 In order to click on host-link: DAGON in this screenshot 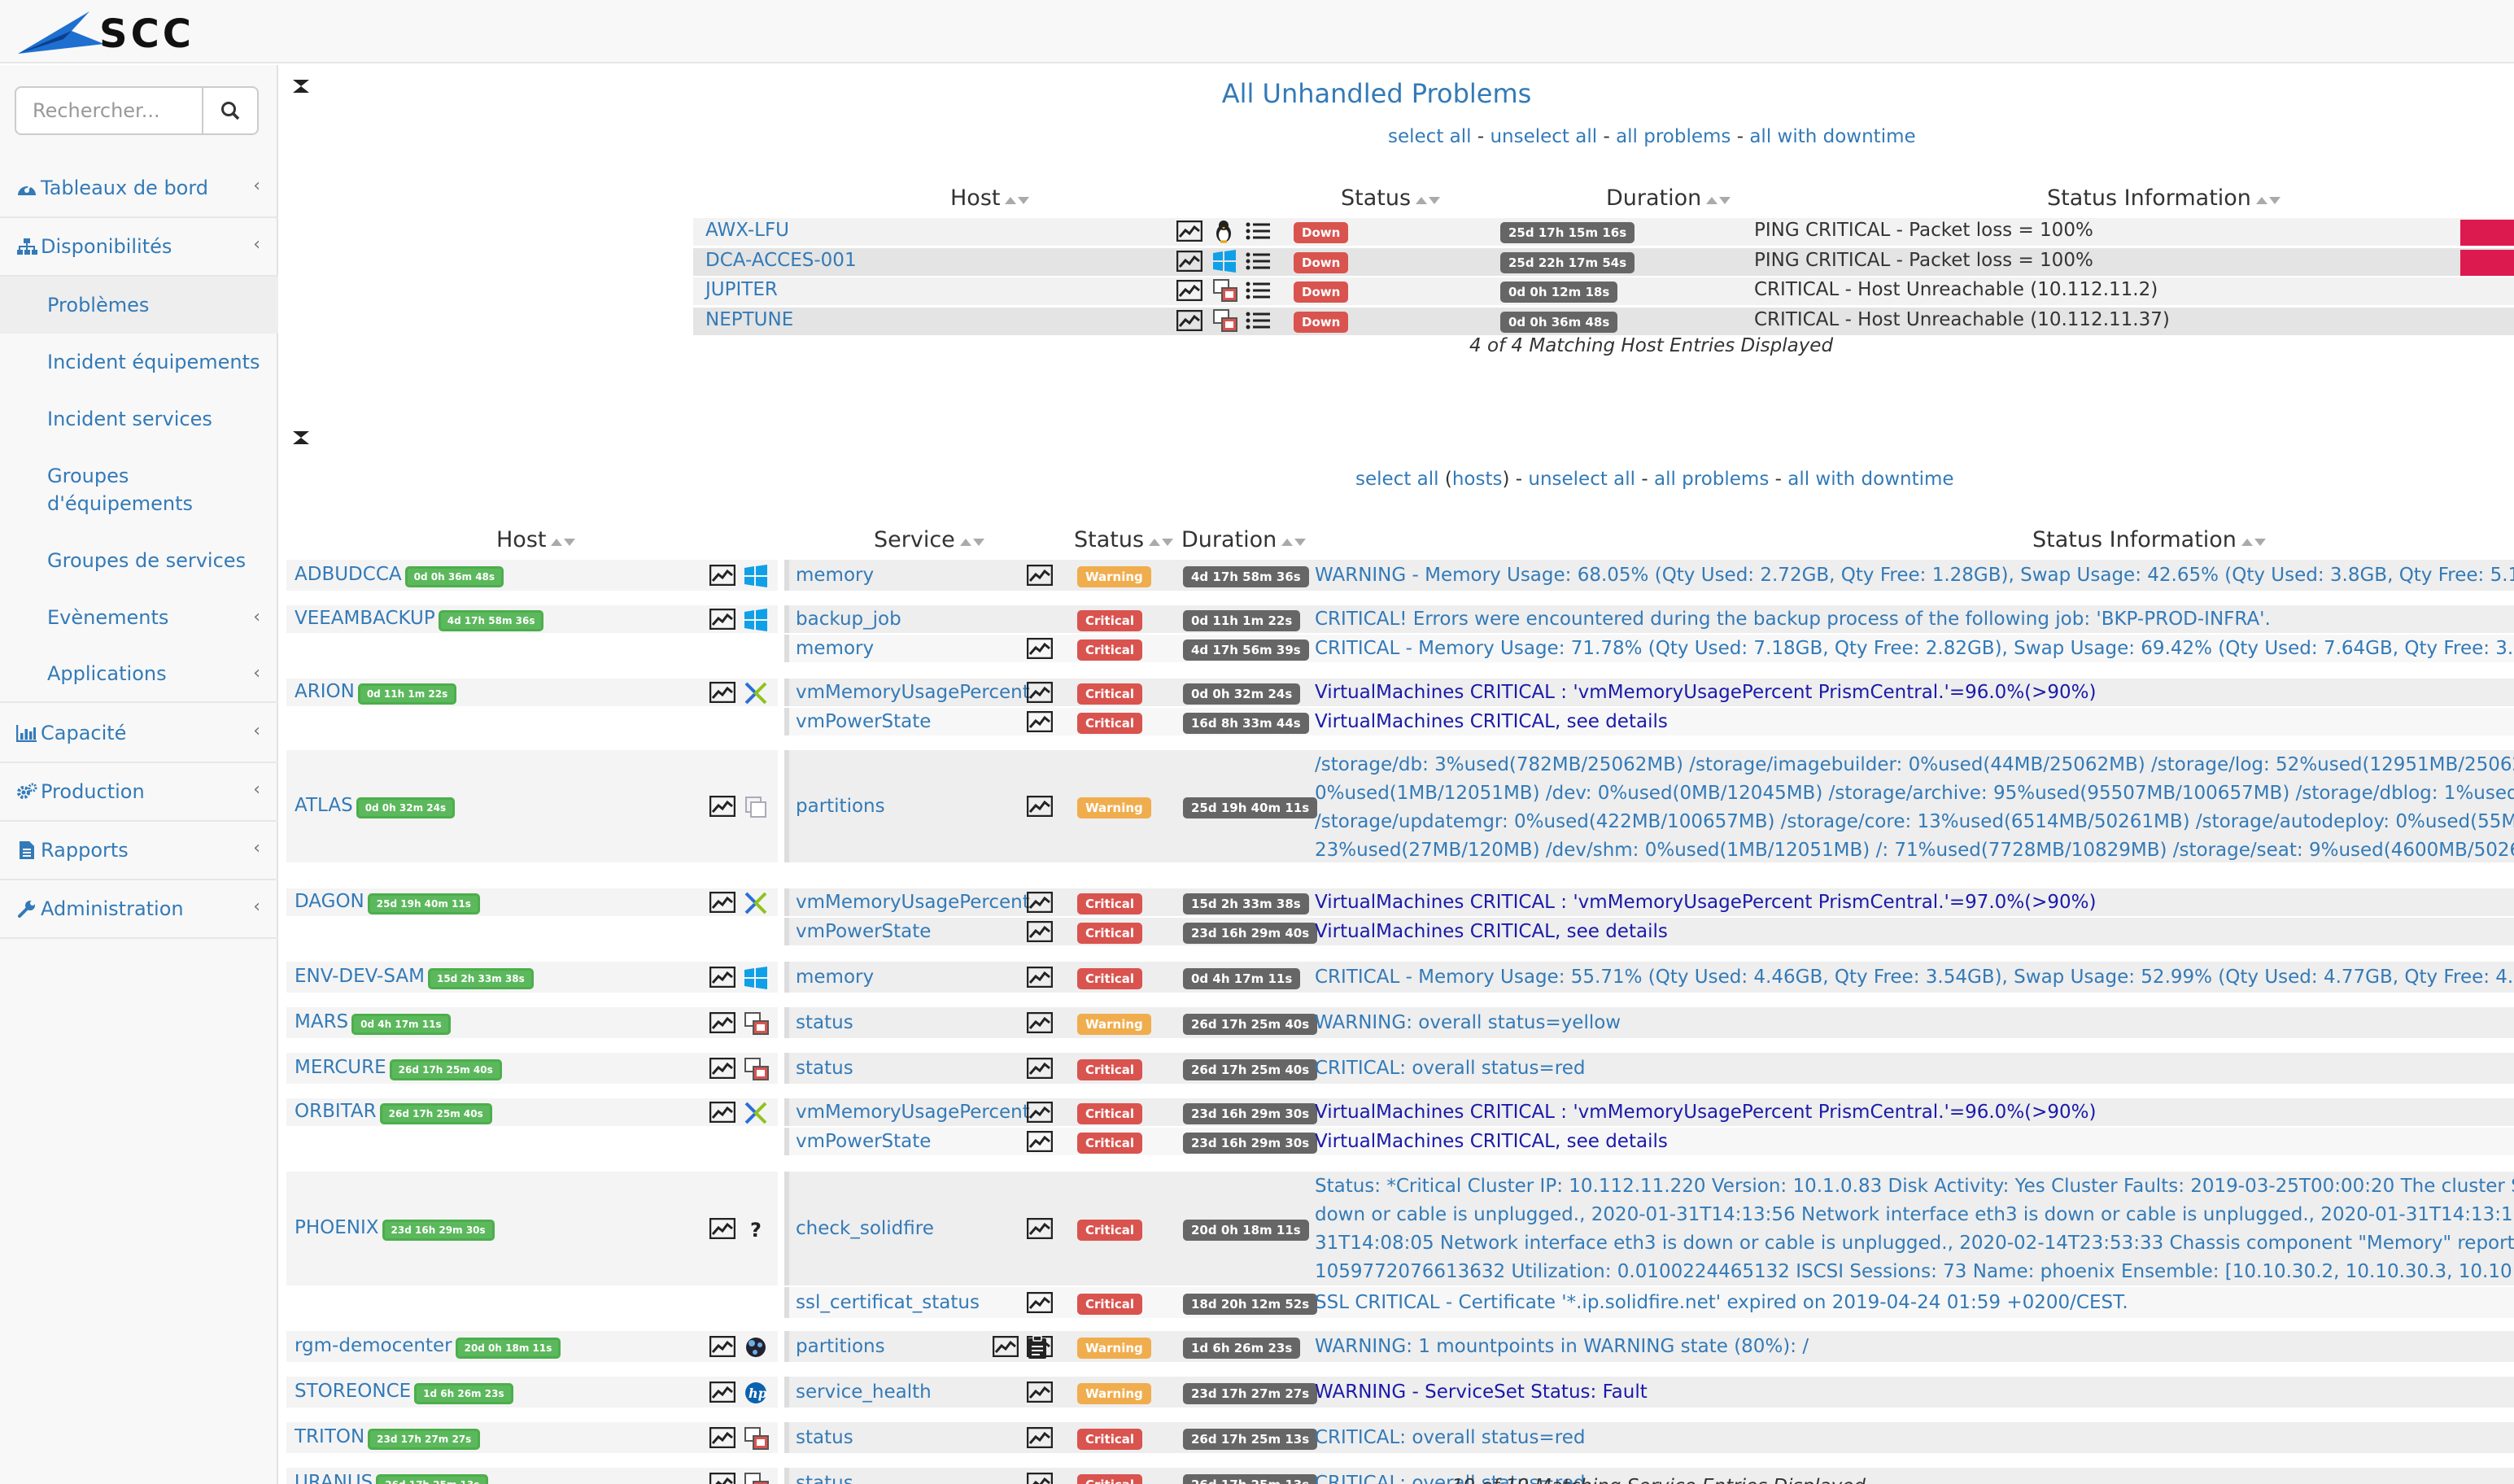, I will do `click(329, 902)`.